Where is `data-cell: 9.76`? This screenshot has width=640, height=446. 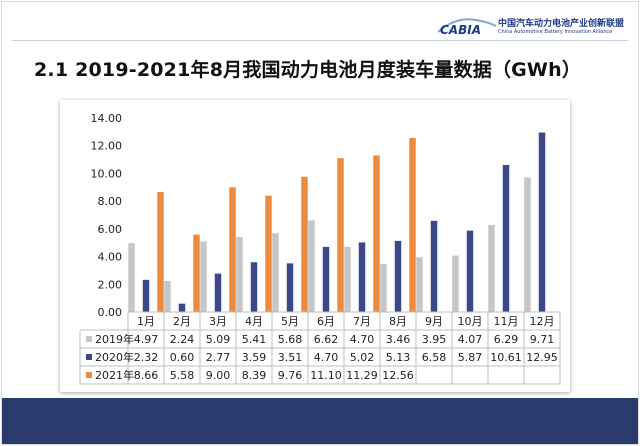 data-cell: 9.76 is located at coordinates (290, 375).